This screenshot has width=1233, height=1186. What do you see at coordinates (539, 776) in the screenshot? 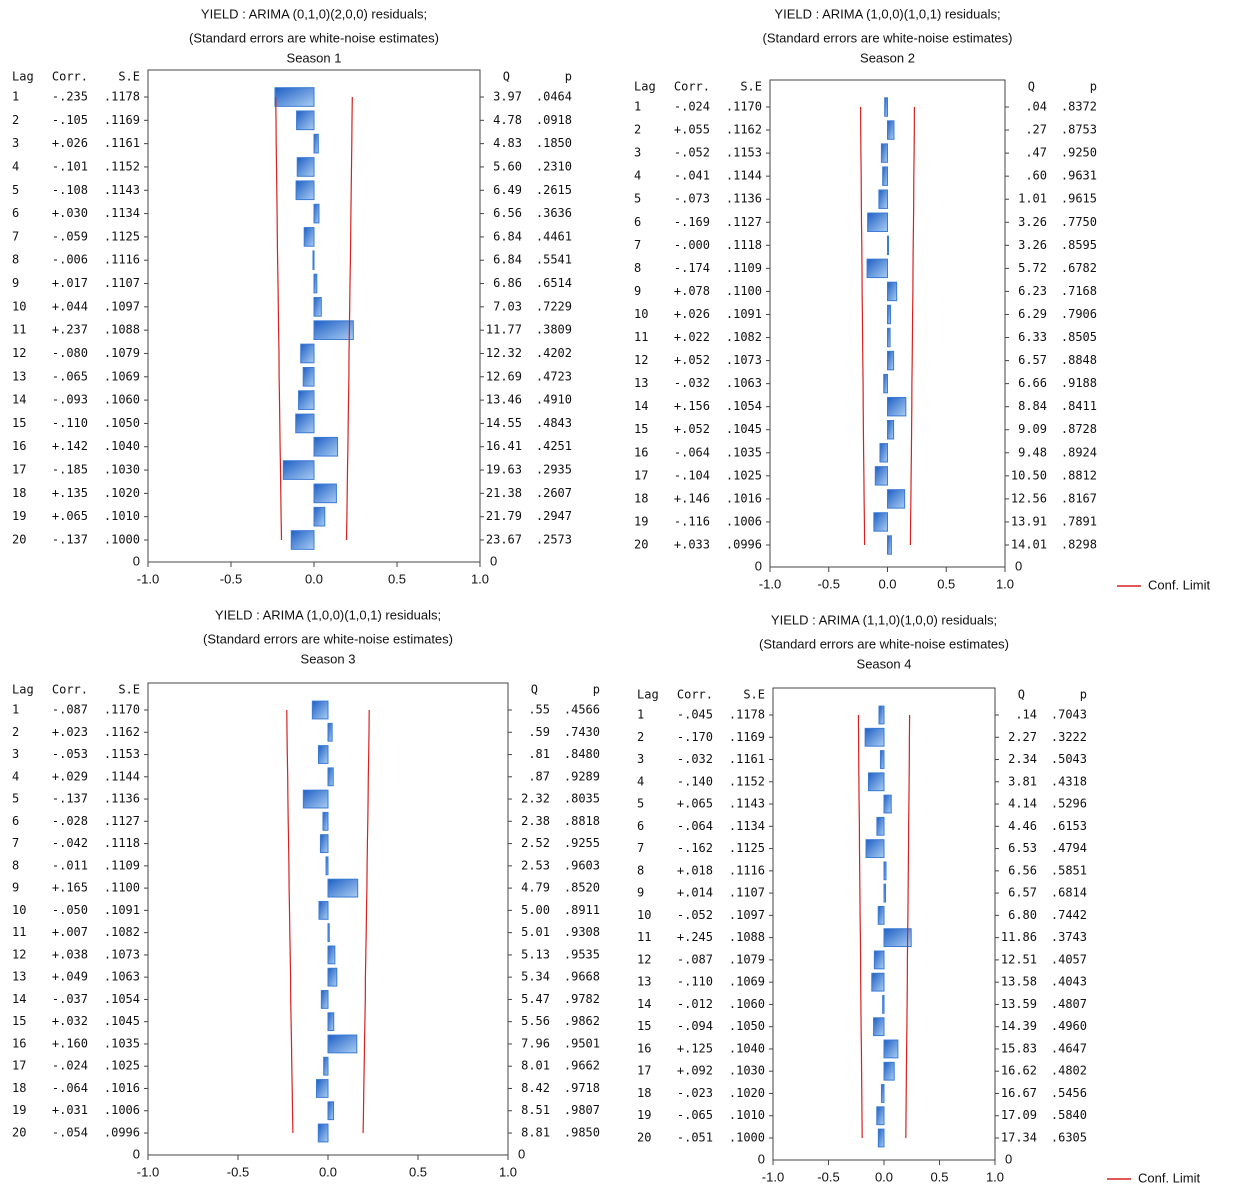
I see `q-label: .87` at bounding box center [539, 776].